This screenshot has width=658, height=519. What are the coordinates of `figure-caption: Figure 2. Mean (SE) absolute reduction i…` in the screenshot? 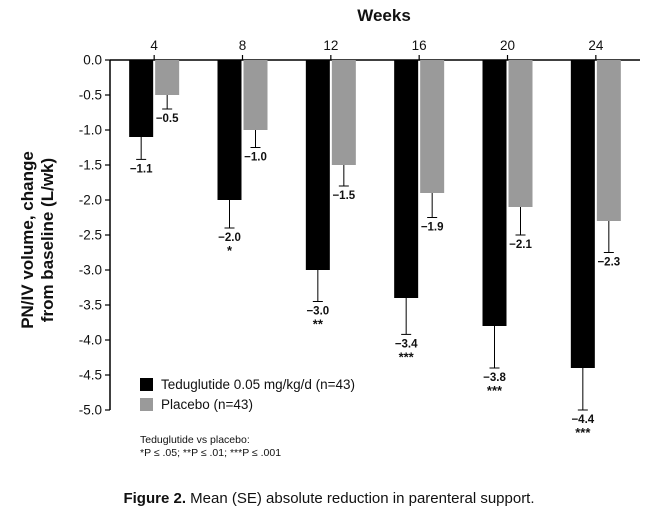 It's located at (329, 498).